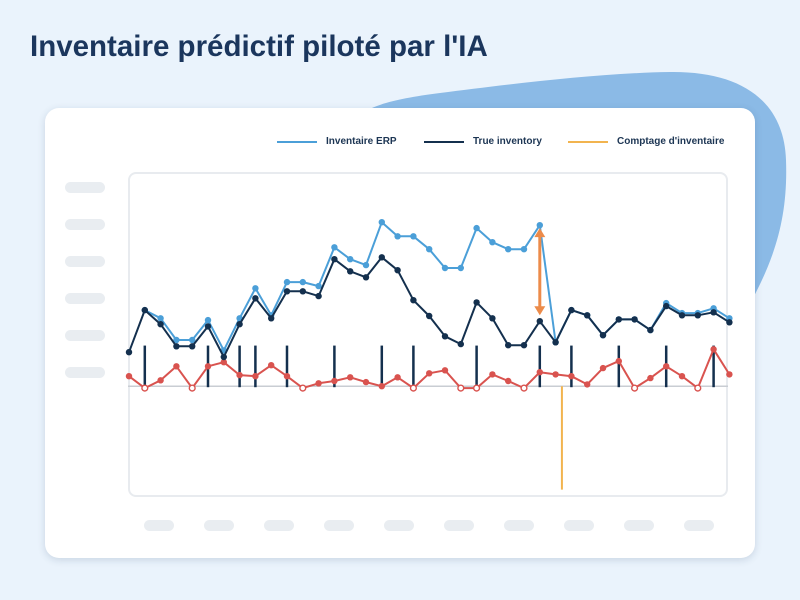  I want to click on gap-double-arrow, so click(540, 272).